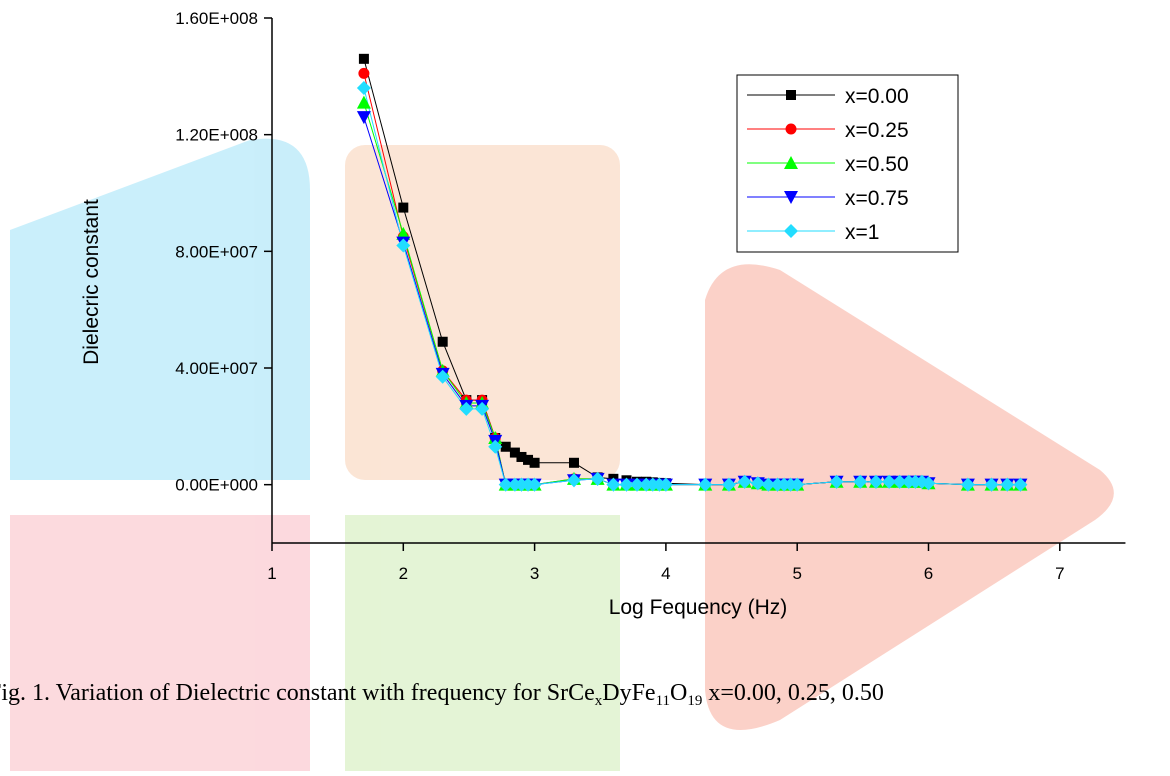 This screenshot has width=1170, height=776. What do you see at coordinates (665, 573) in the screenshot?
I see `x-tick-label: 4` at bounding box center [665, 573].